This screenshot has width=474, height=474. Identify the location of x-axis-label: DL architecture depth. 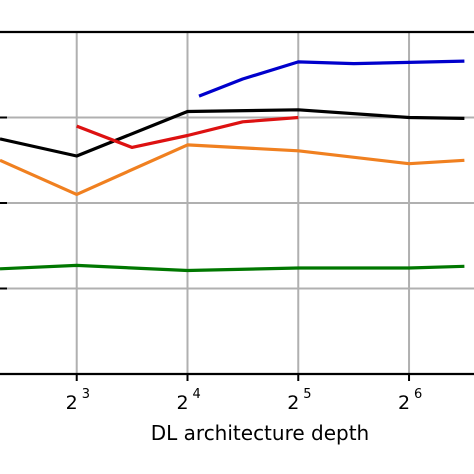
(260, 433).